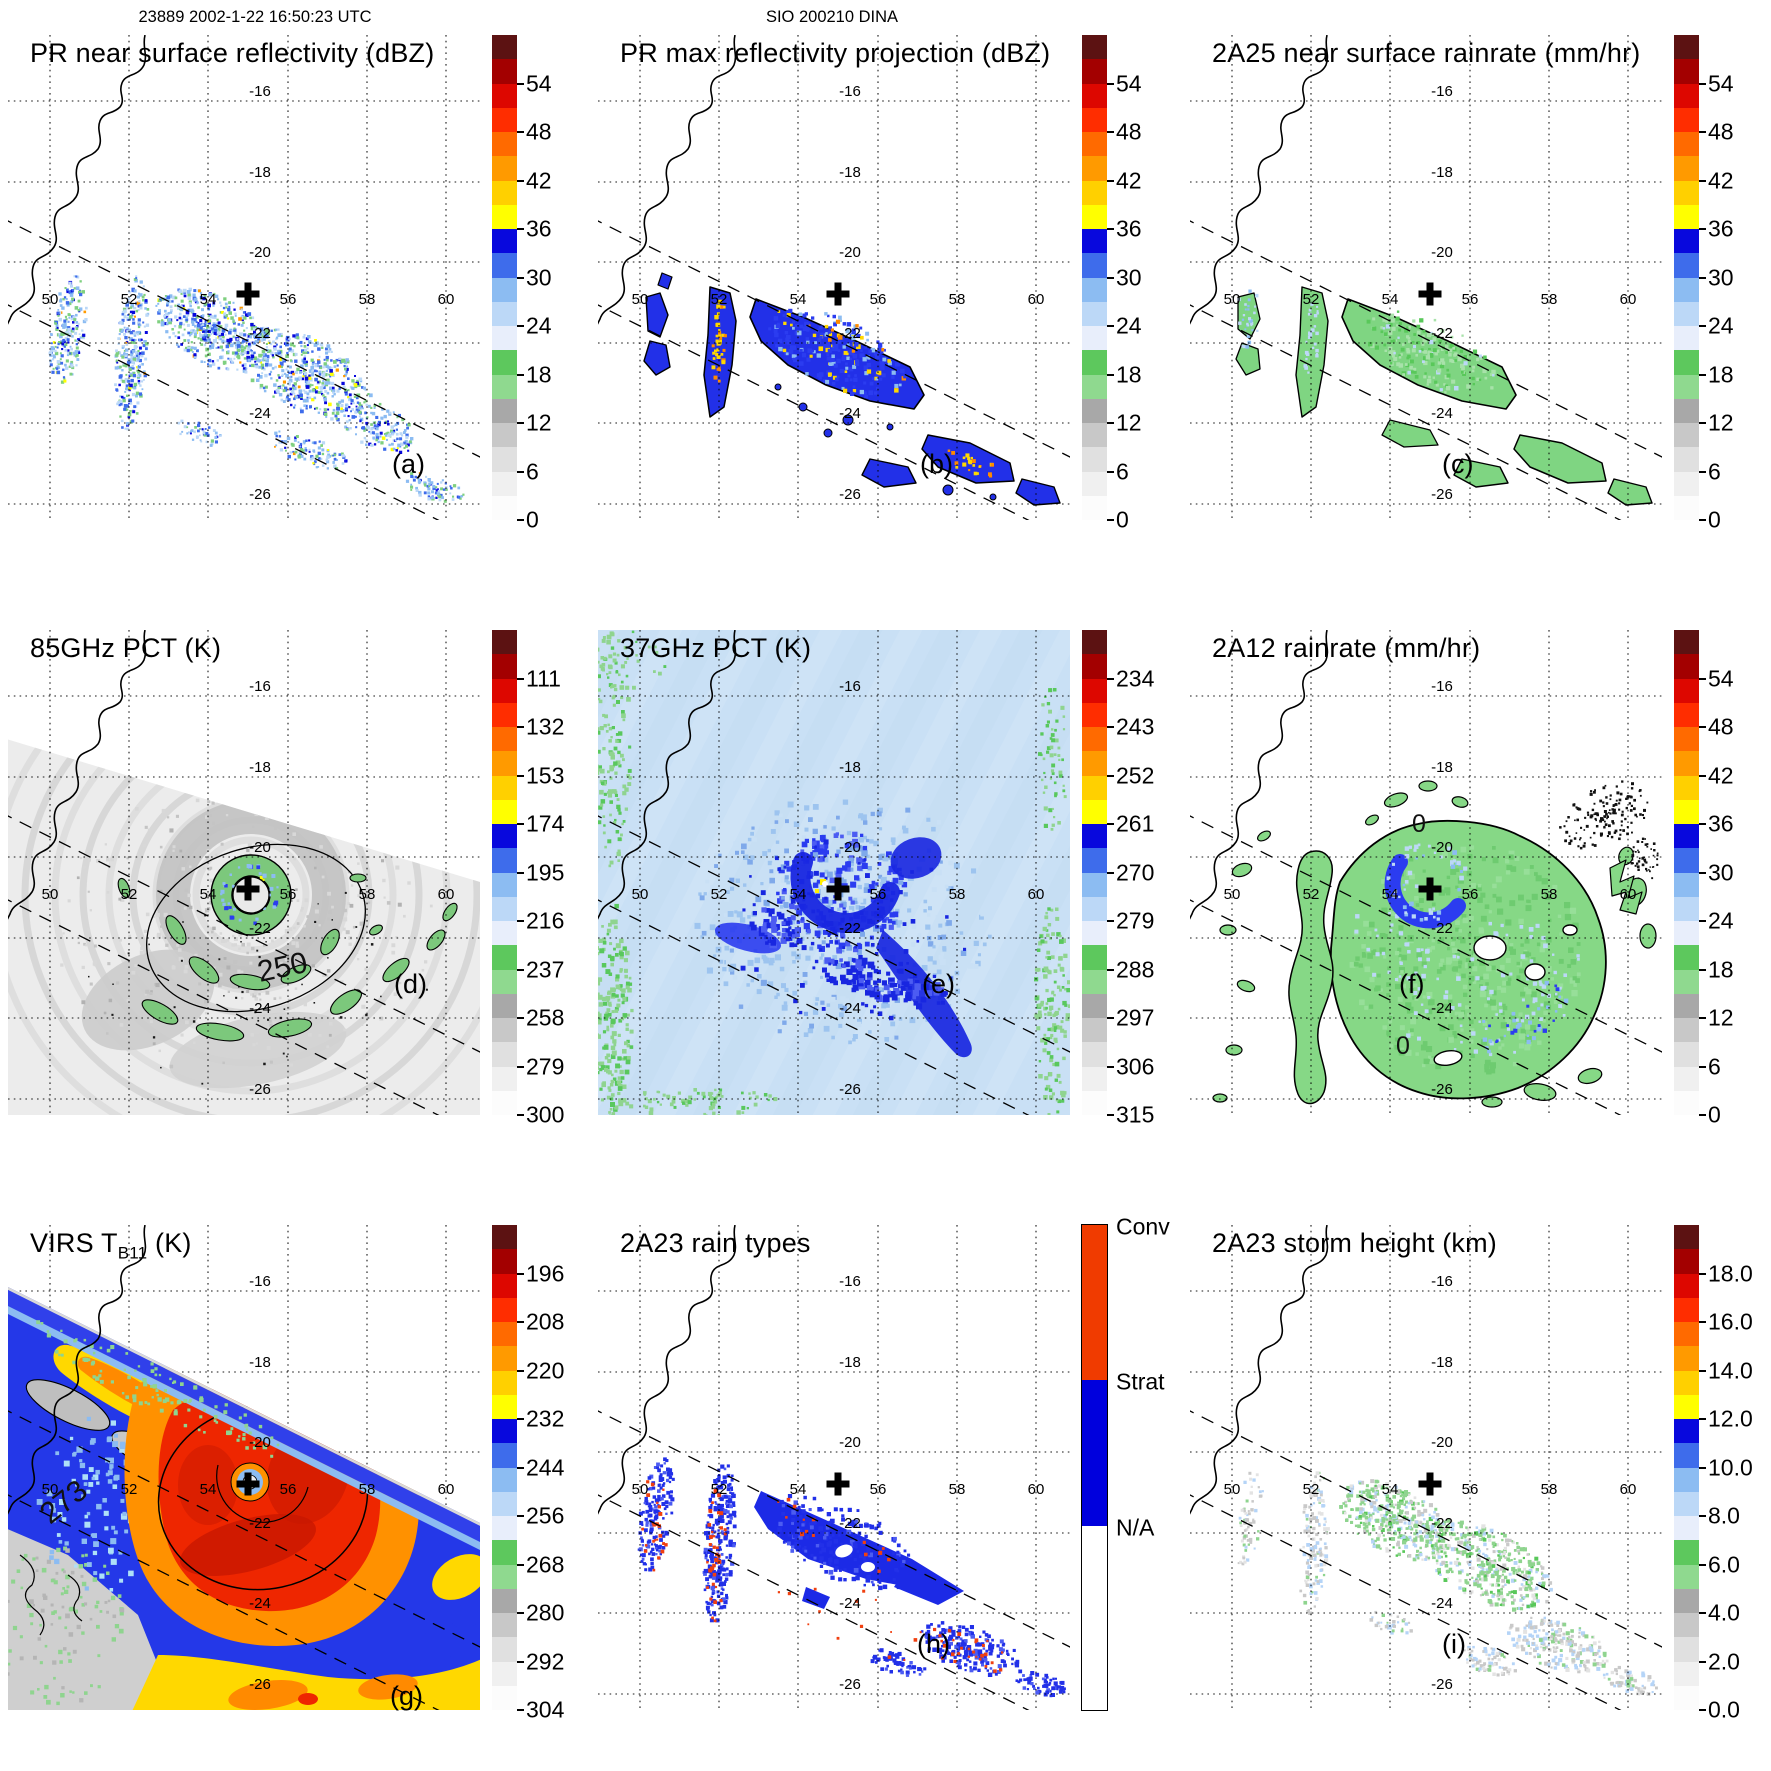 This screenshot has height=1771, width=1771. Describe the element at coordinates (126, 648) in the screenshot. I see `panel-d-title: 85GHz PCT (K)` at that location.